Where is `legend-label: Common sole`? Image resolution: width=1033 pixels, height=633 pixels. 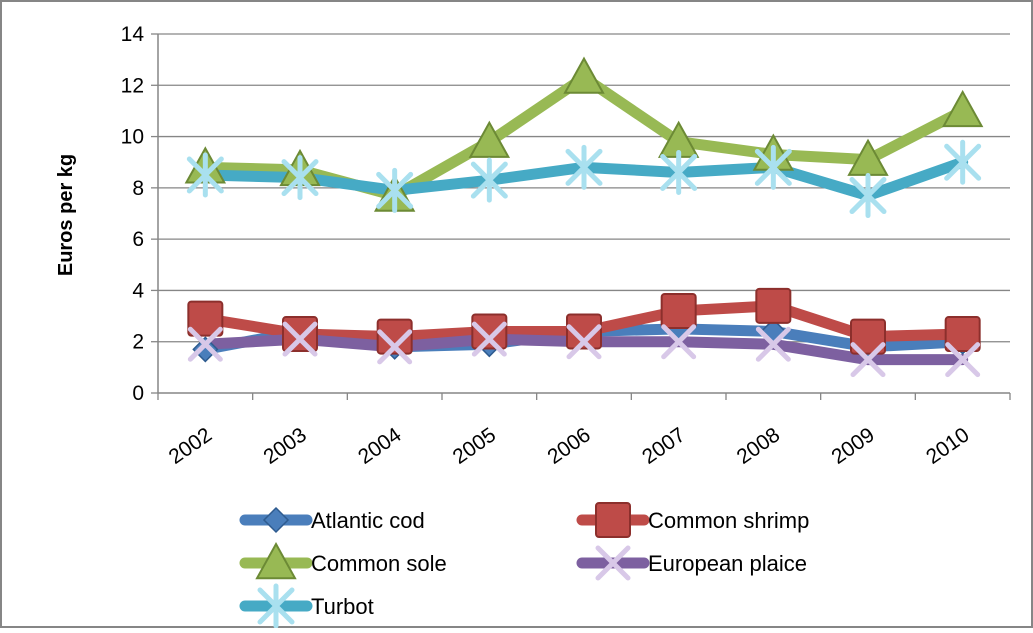 legend-label: Common sole is located at coordinates (379, 563).